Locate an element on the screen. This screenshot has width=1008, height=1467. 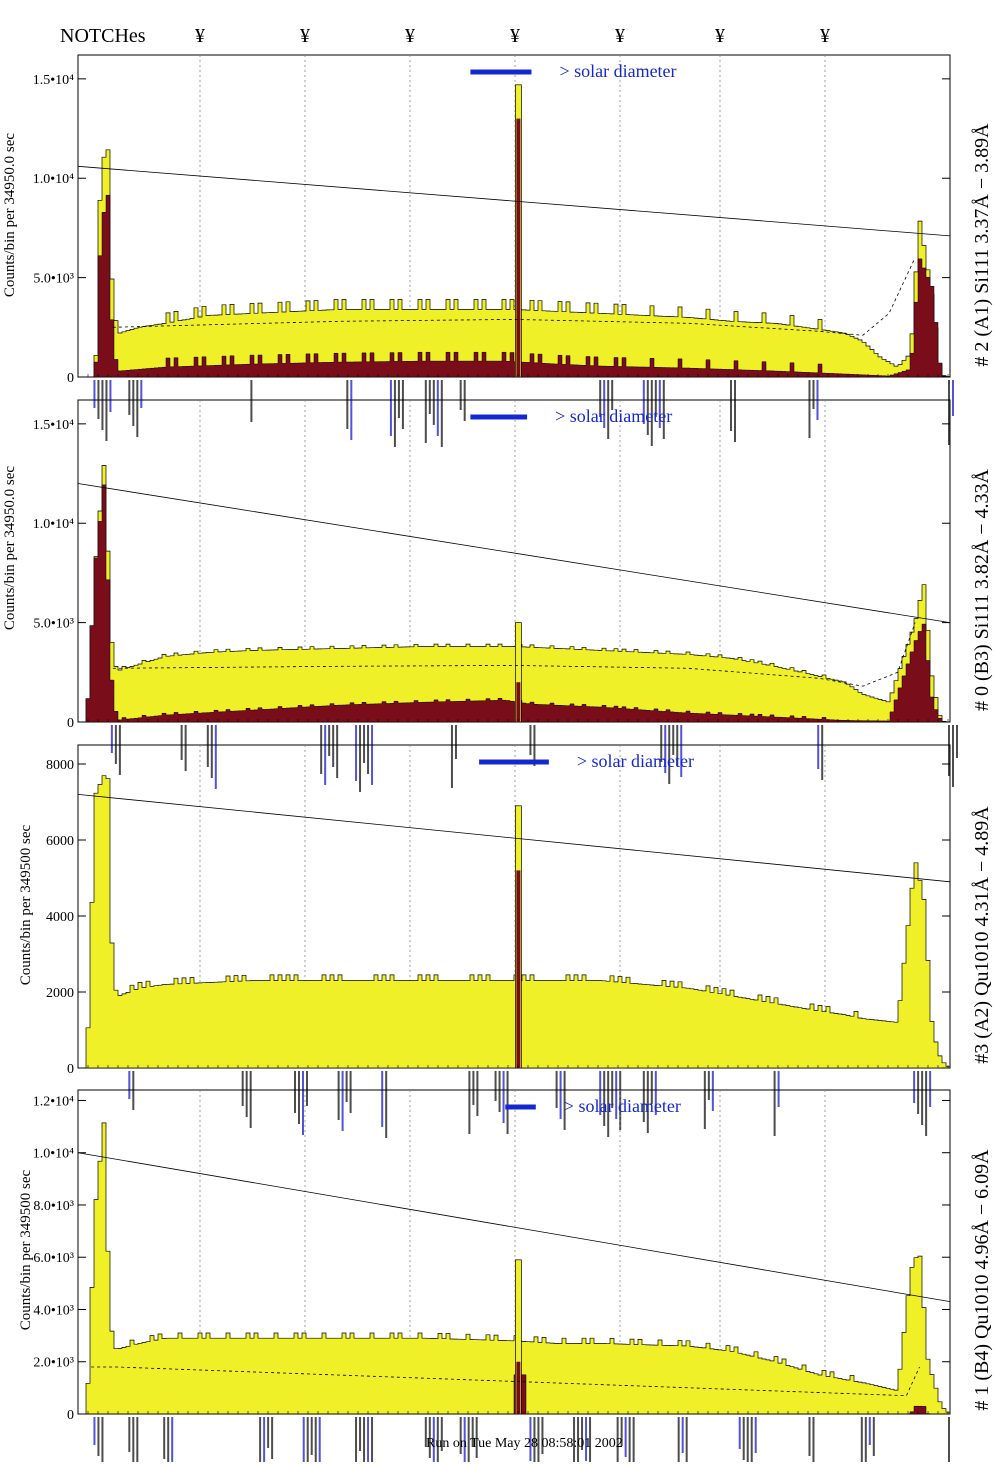
panel-title: # 0 (B3) Si111 3.82Å − 4.33Å is located at coordinates (982, 589).